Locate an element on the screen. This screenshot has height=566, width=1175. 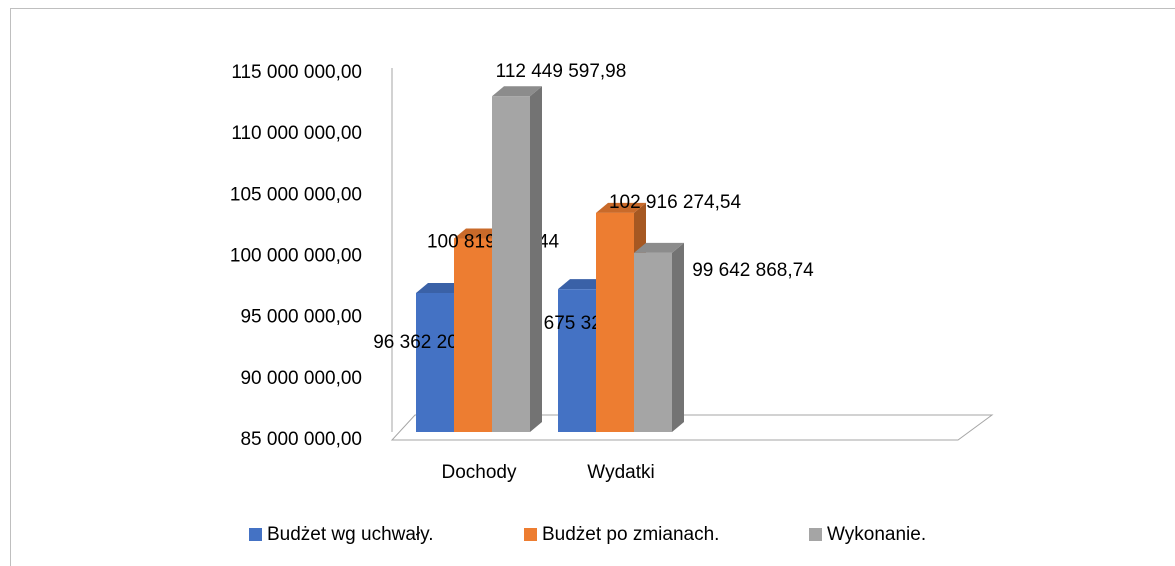
data-label: 112 449 597,98 is located at coordinates (561, 71).